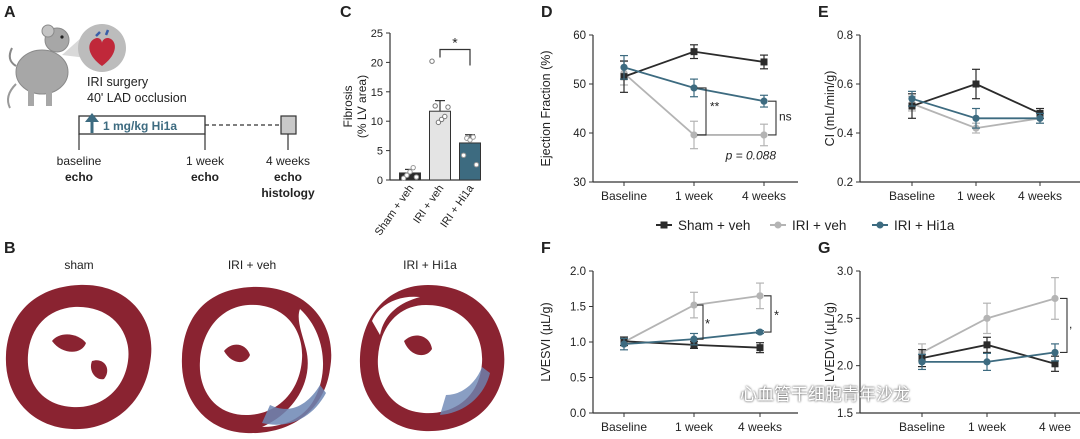 The width and height of the screenshot is (1080, 439). What do you see at coordinates (700, 322) in the screenshot?
I see `f-bracket-1week` at bounding box center [700, 322].